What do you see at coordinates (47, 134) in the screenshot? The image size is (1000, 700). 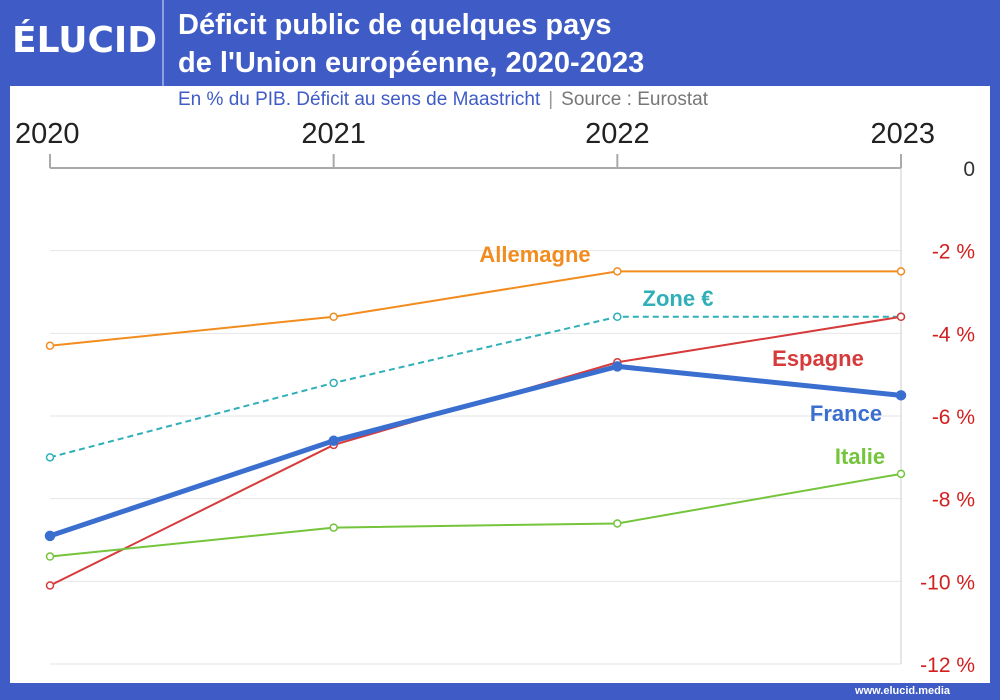 I see `x-tick-label: 2020` at bounding box center [47, 134].